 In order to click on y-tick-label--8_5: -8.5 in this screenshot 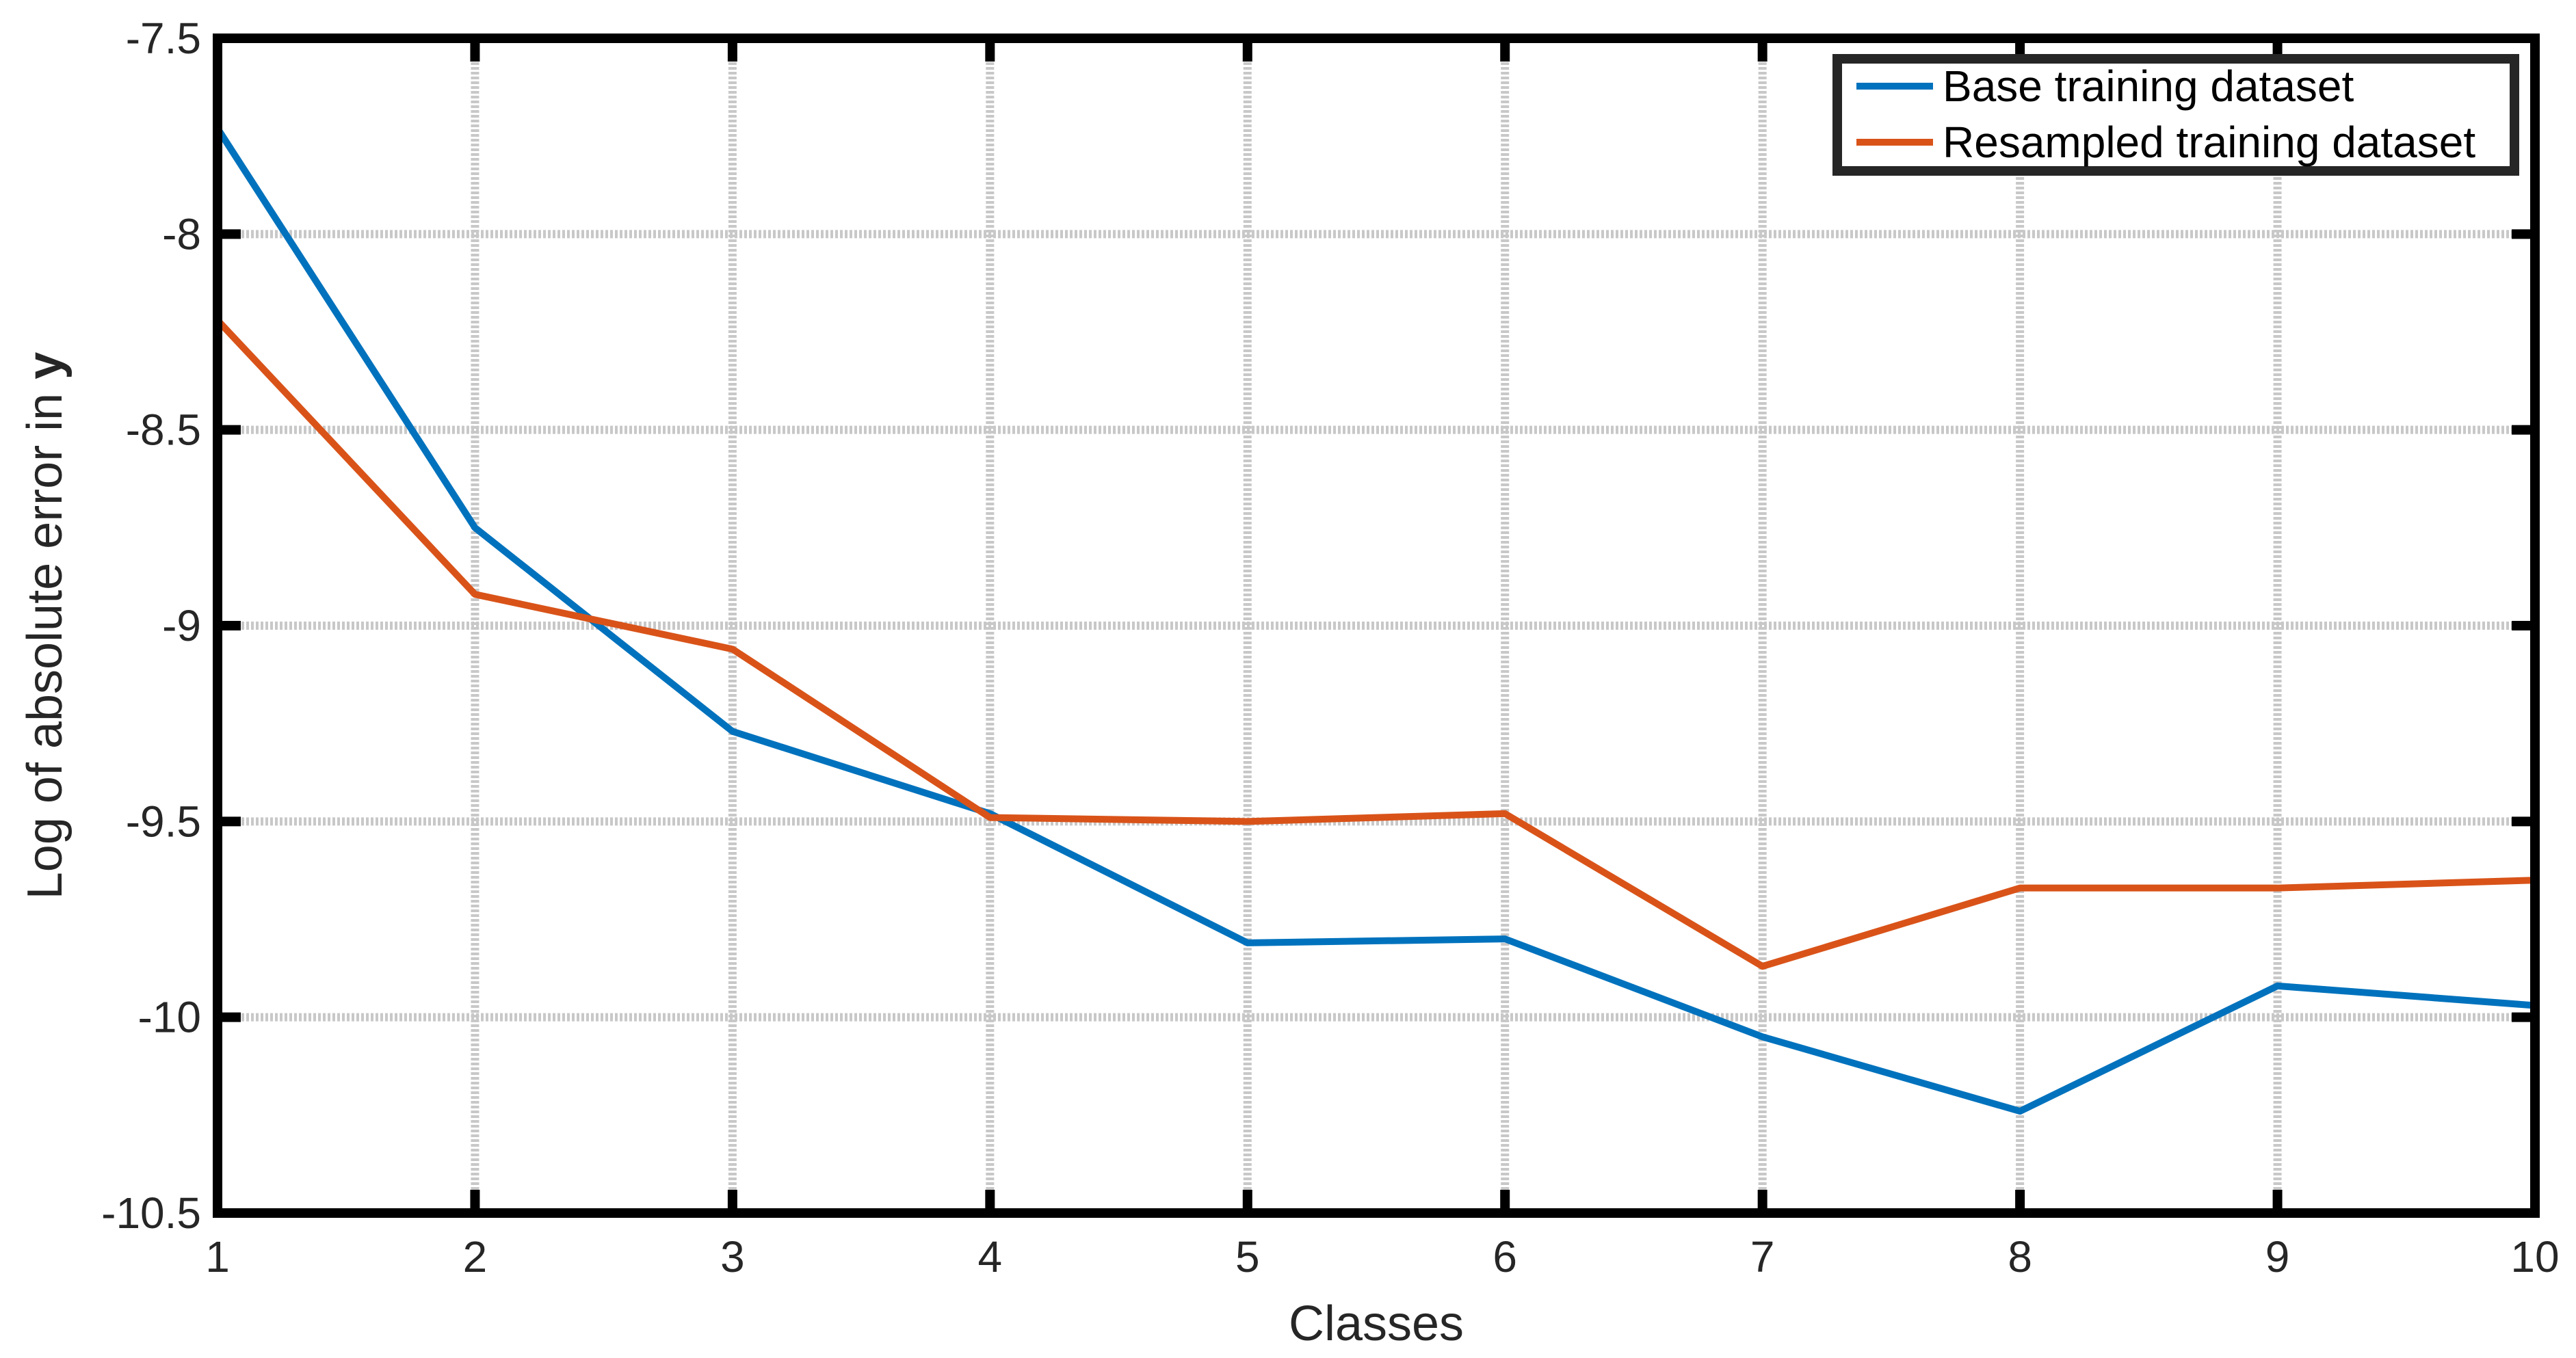, I will do `click(163, 430)`.